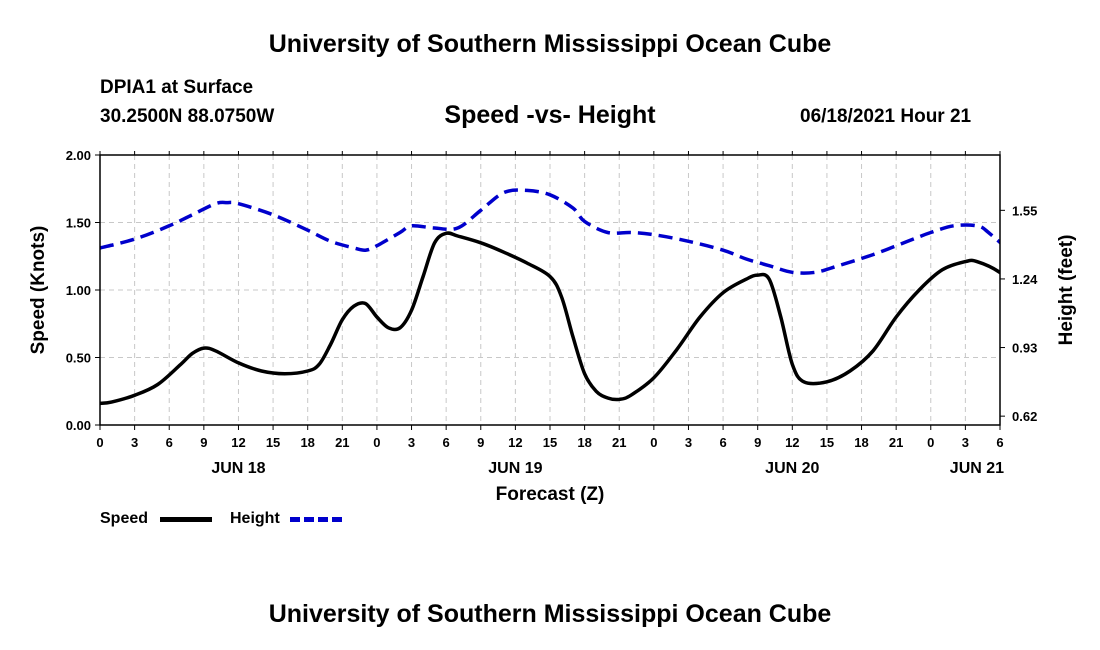 The width and height of the screenshot is (1100, 650). I want to click on y2-axis-title: Height (feet), so click(1066, 290).